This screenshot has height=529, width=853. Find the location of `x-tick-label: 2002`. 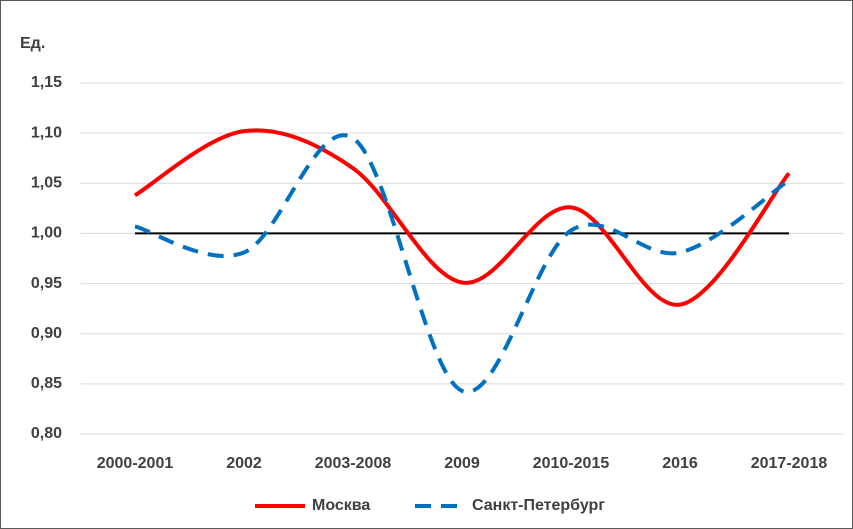

x-tick-label: 2002 is located at coordinates (244, 463).